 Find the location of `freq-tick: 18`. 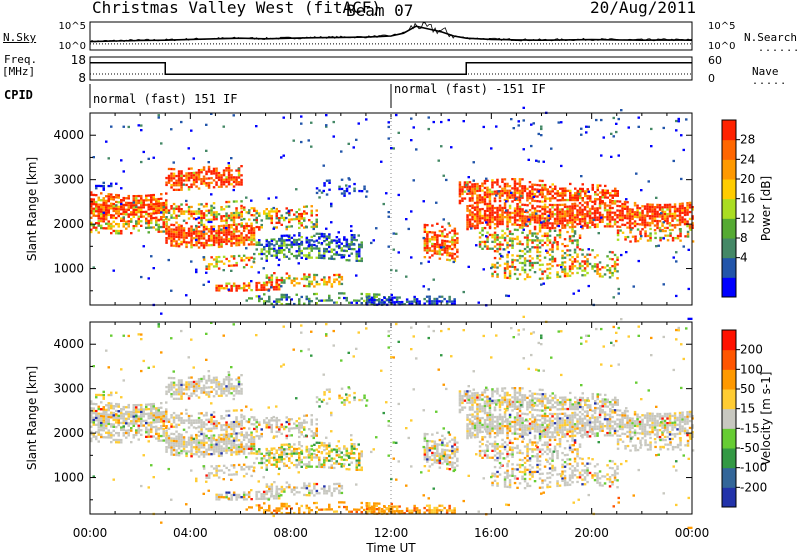

freq-tick: 18 is located at coordinates (78, 60).